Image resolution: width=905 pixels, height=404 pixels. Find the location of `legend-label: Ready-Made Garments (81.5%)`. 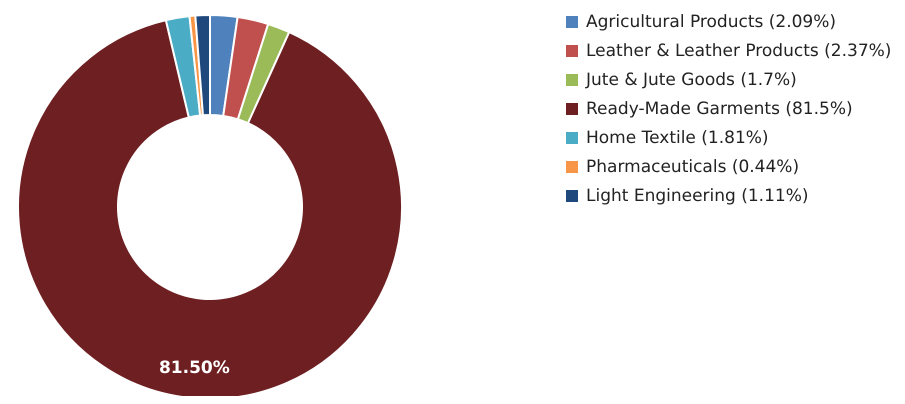

legend-label: Ready-Made Garments (81.5%) is located at coordinates (720, 109).